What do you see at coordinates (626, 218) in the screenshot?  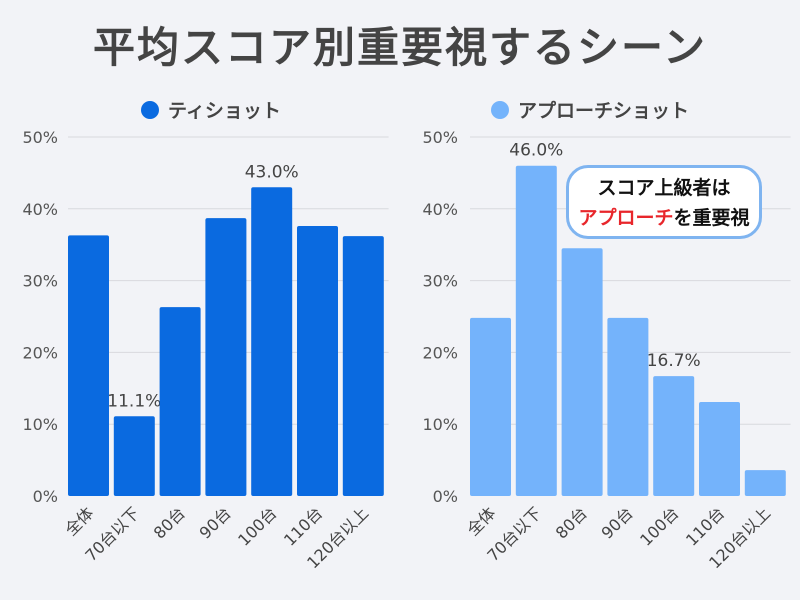 I see `callout-highlight: アプローチ` at bounding box center [626, 218].